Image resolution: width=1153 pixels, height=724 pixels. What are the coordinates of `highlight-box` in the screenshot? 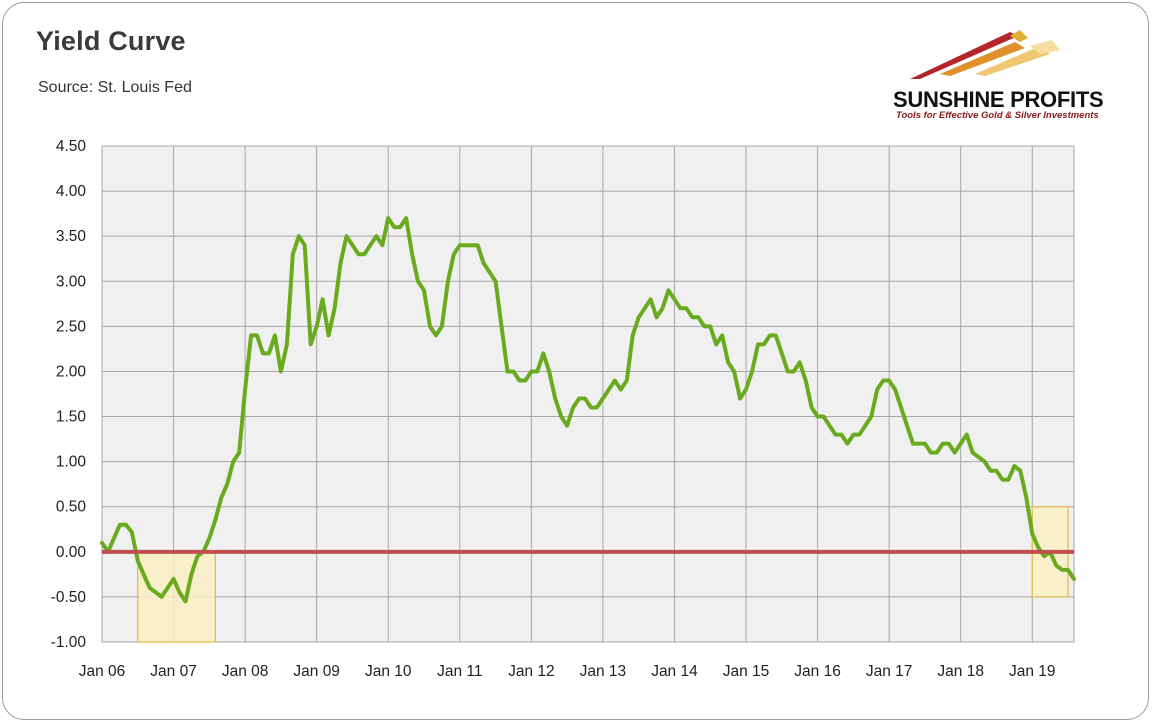 It's located at (176, 597).